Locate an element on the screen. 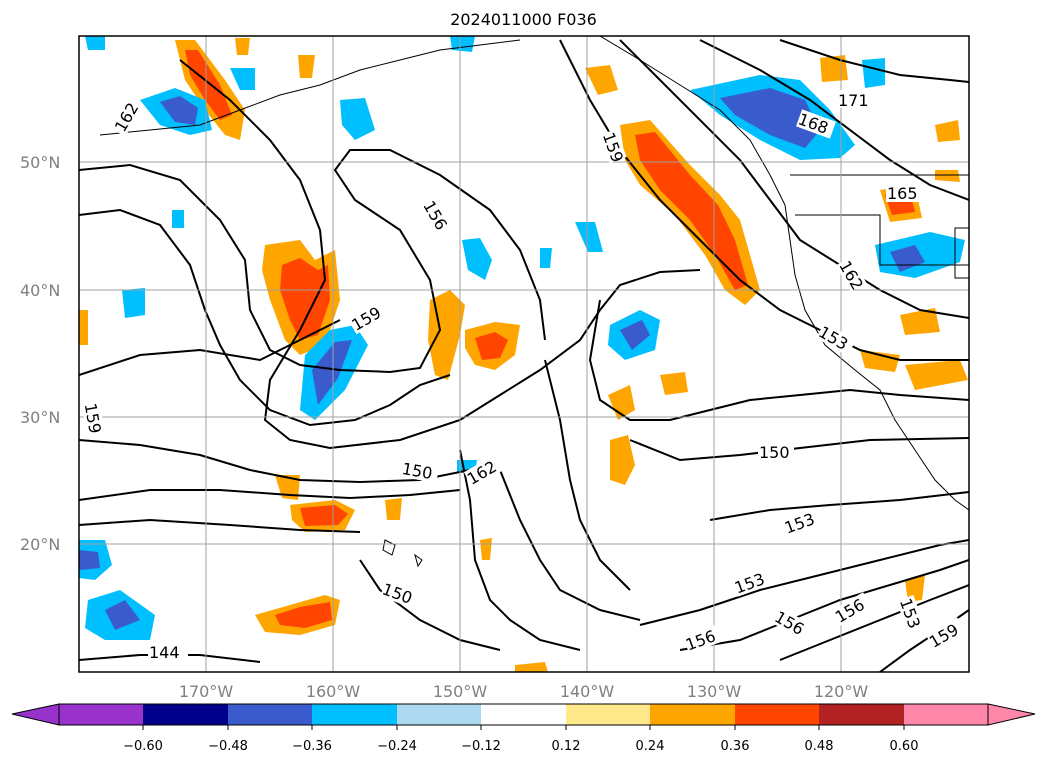  colorbar-extend-low is located at coordinates (35, 714).